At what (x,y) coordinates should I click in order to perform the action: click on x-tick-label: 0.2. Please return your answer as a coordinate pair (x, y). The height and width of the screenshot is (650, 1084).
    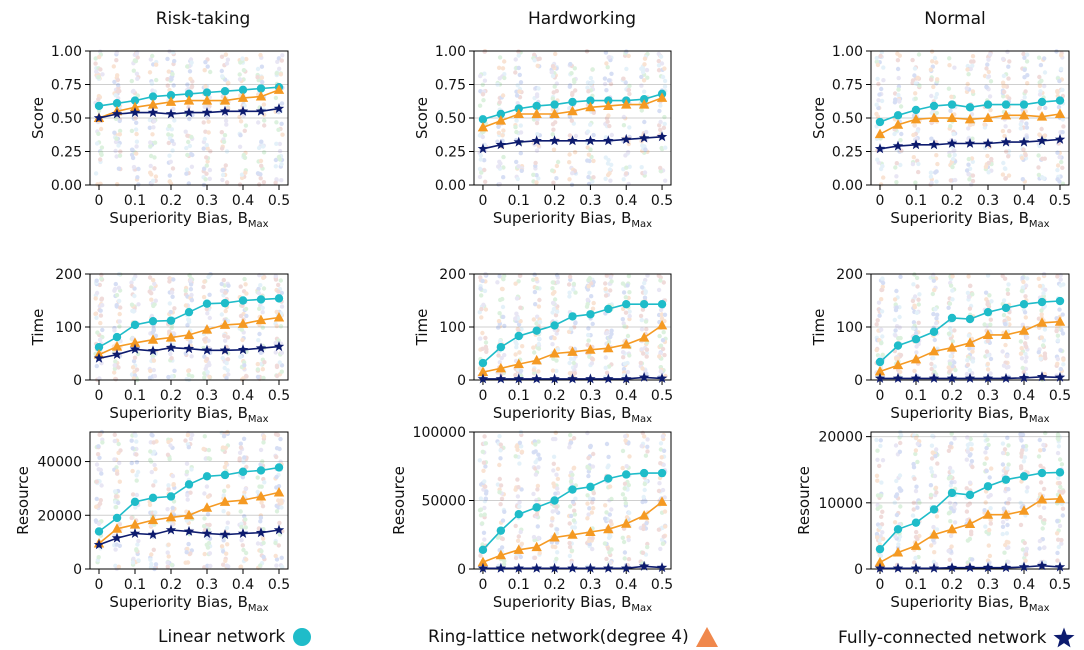
    Looking at the image, I should click on (171, 201).